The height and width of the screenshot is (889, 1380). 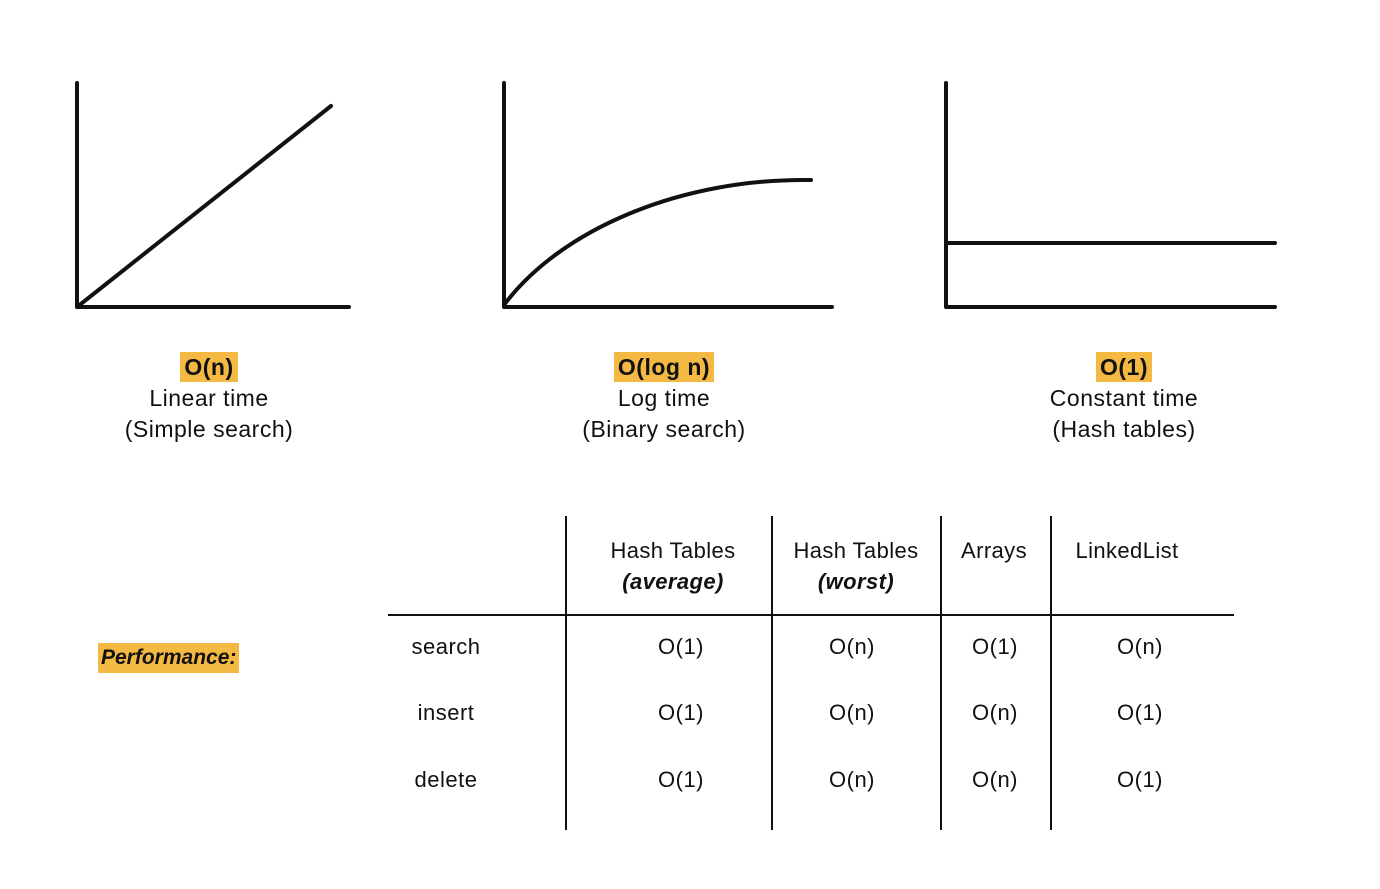 I want to click on column-header: LinkedList, so click(x=1126, y=550).